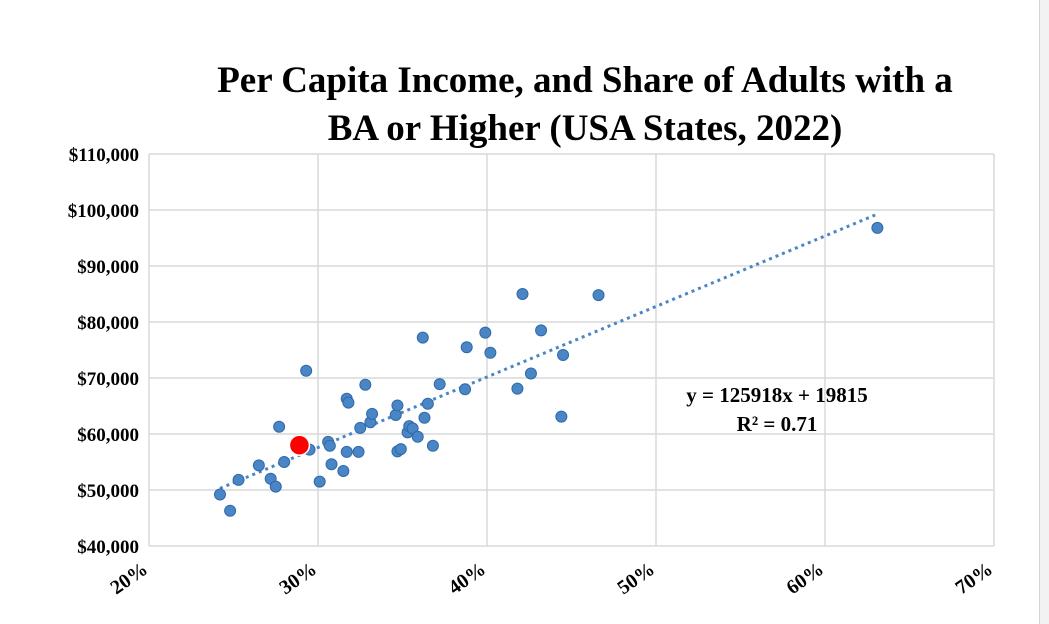 The width and height of the screenshot is (1049, 624). I want to click on y-tick-label: $90,000, so click(108, 267).